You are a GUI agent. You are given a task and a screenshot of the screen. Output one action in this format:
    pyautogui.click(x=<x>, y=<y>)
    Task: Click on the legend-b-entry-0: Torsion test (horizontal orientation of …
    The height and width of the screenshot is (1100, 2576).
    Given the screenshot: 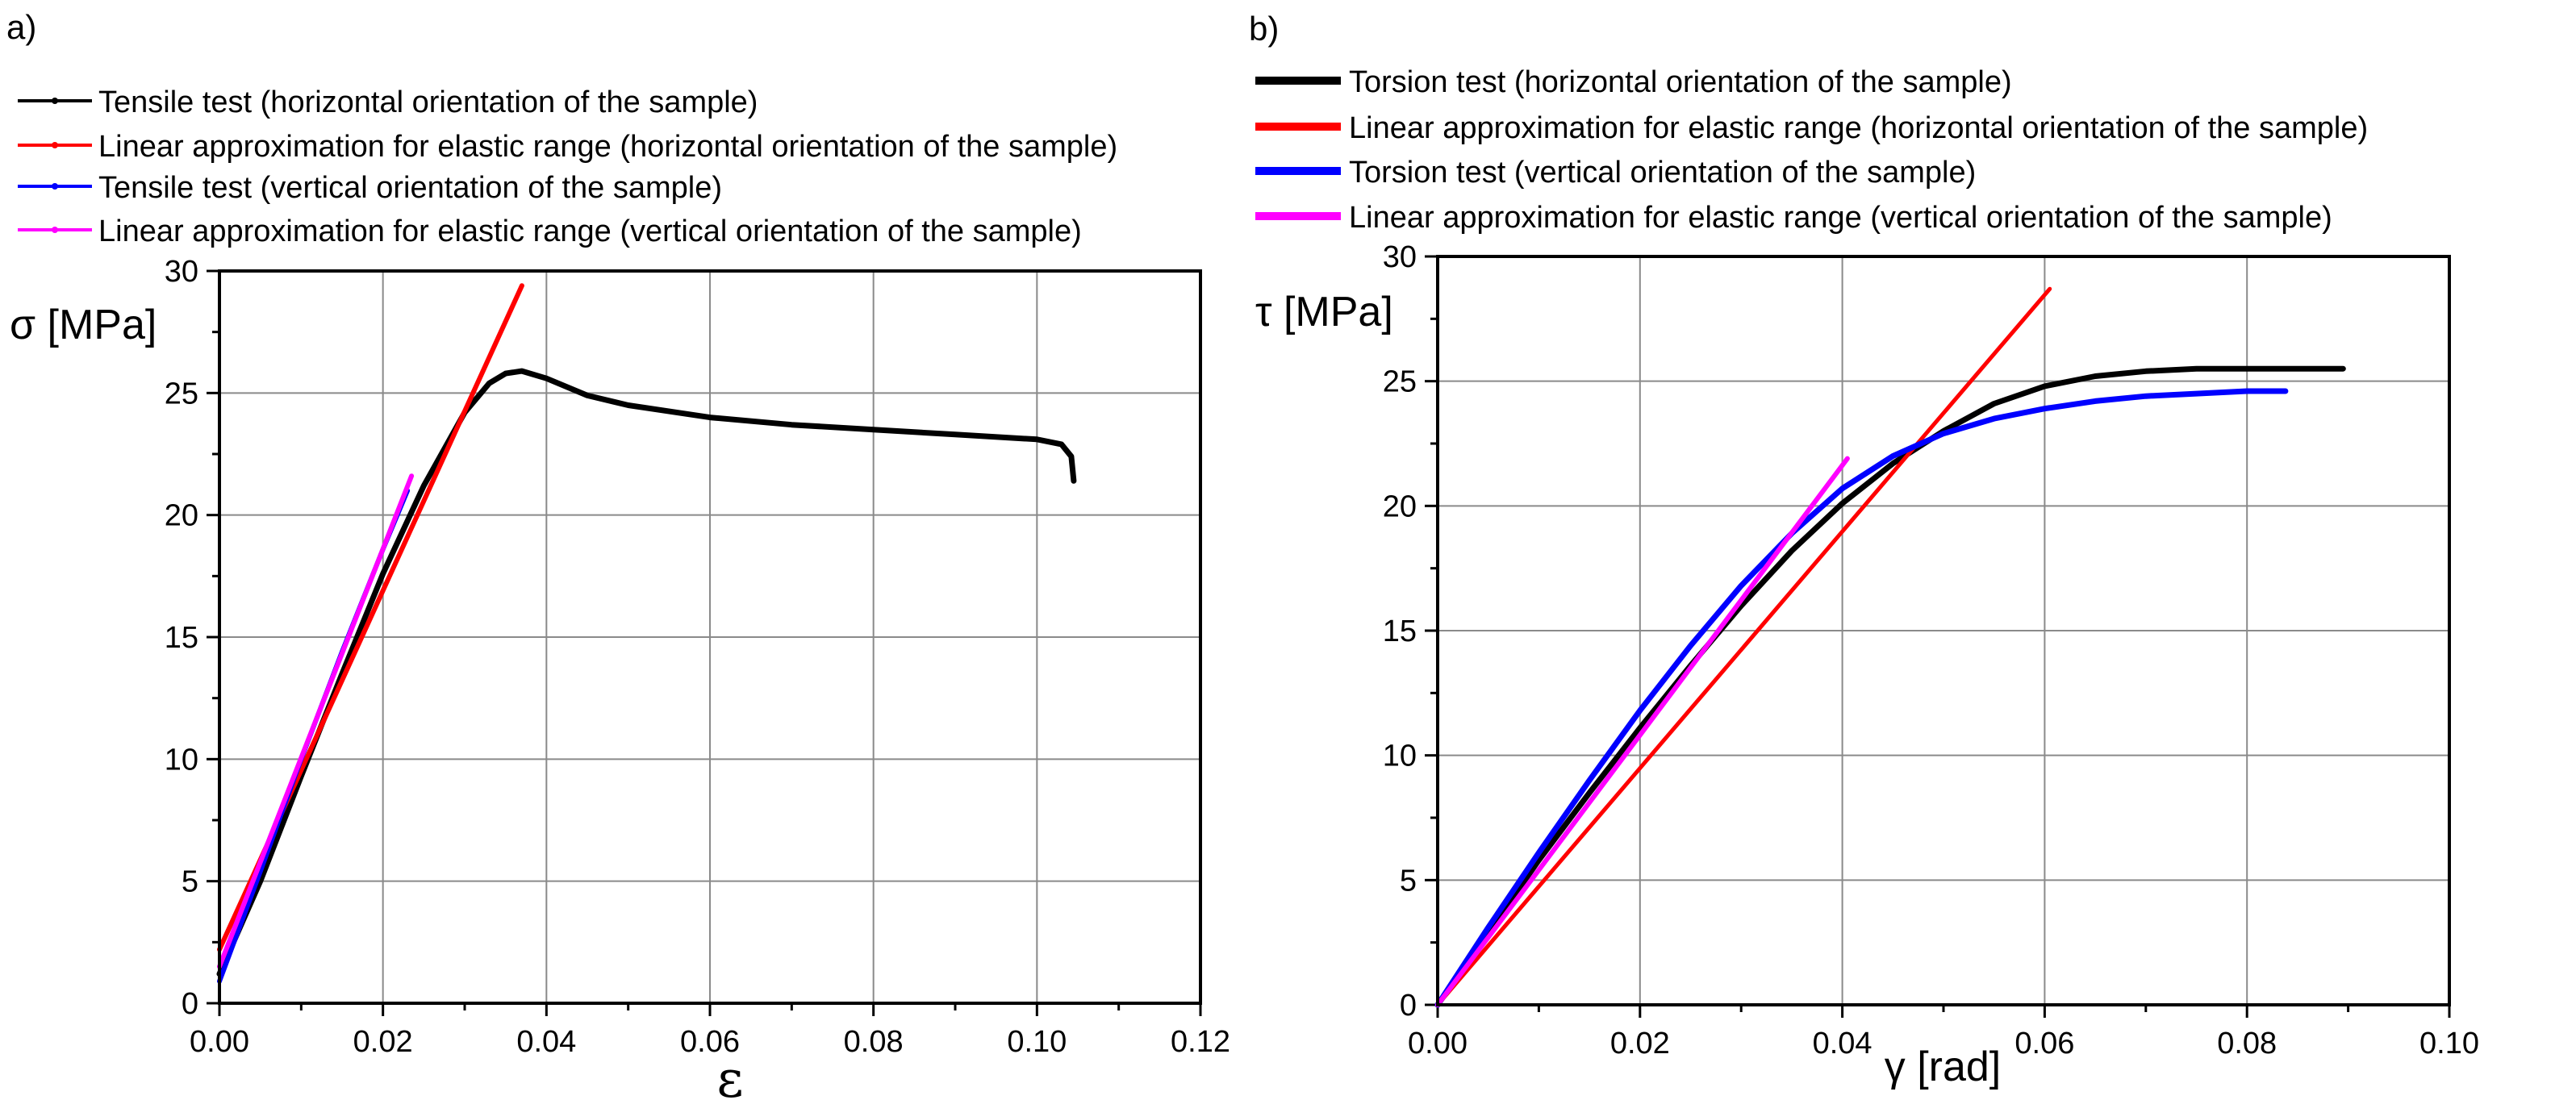 What is the action you would take?
    pyautogui.click(x=1633, y=82)
    